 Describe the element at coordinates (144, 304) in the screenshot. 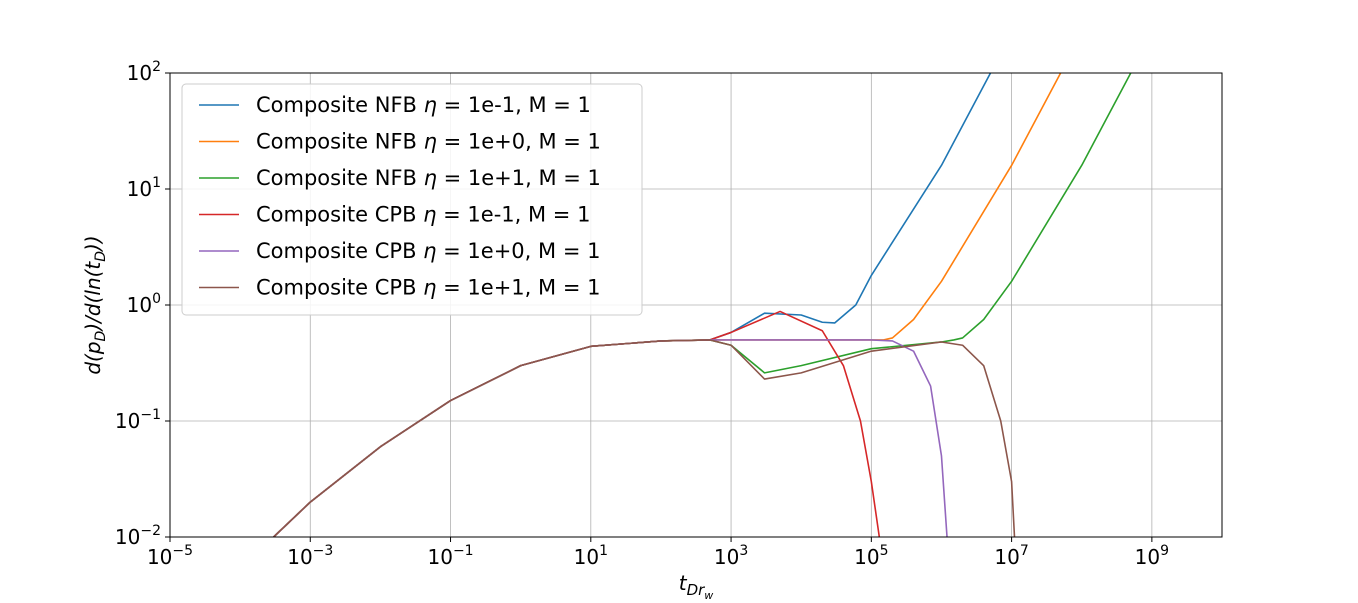

I see `y-tick-label: 10⁰` at that location.